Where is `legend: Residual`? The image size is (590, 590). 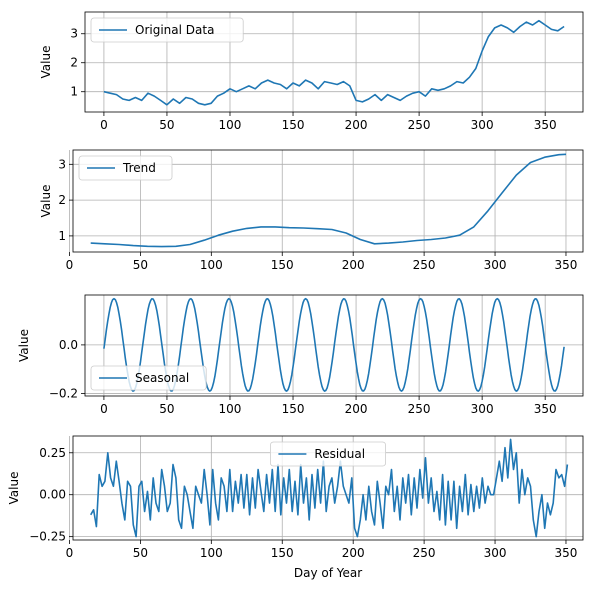
legend: Residual is located at coordinates (327, 454).